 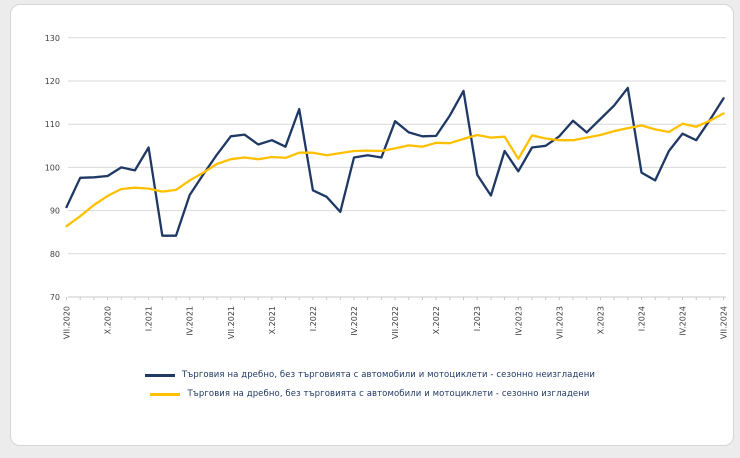 I want to click on x-axis-tick-label: I.2023, so click(x=477, y=318).